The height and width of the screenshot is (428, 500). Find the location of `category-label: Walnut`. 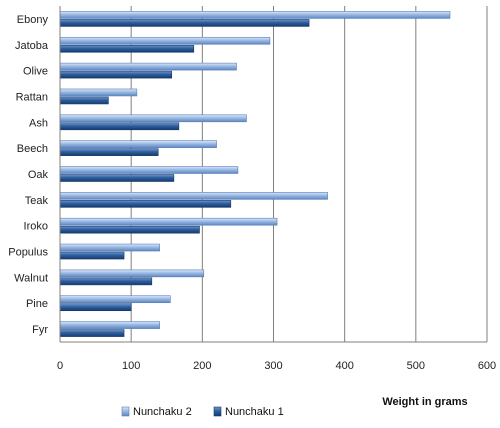

category-label: Walnut is located at coordinates (31, 278).